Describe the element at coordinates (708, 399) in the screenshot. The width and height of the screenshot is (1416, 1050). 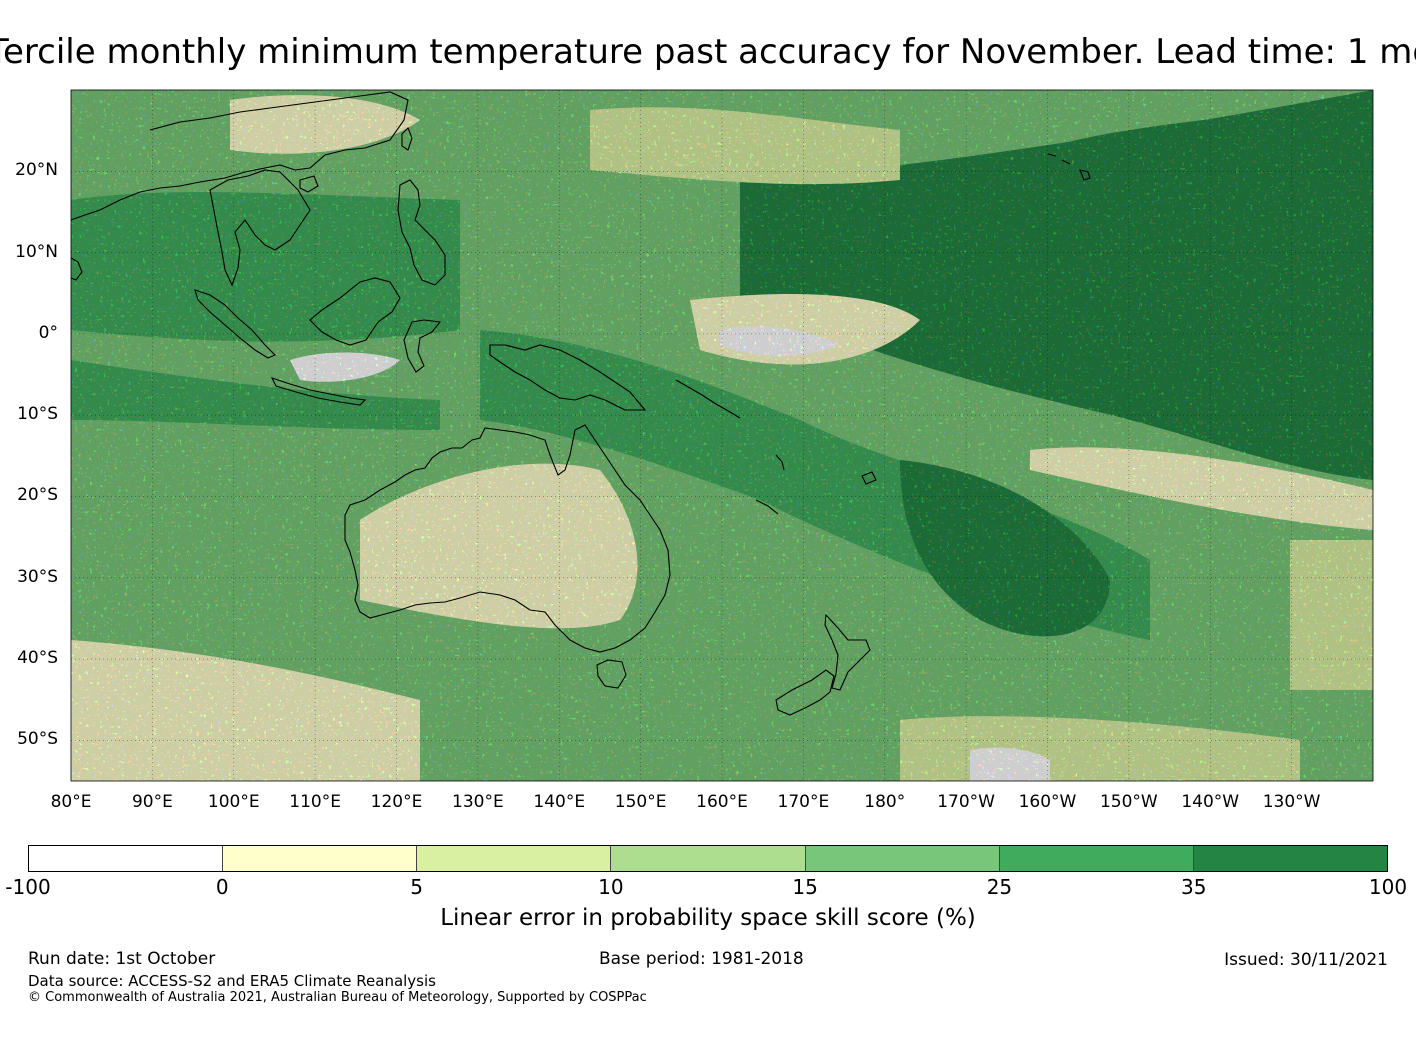
I see `coastline-solomon-islands` at that location.